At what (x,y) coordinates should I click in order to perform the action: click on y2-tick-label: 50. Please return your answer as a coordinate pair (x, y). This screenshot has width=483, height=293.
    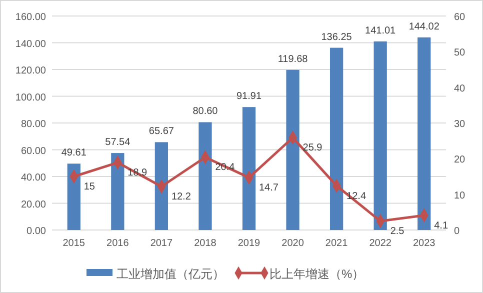
    Looking at the image, I should click on (460, 53).